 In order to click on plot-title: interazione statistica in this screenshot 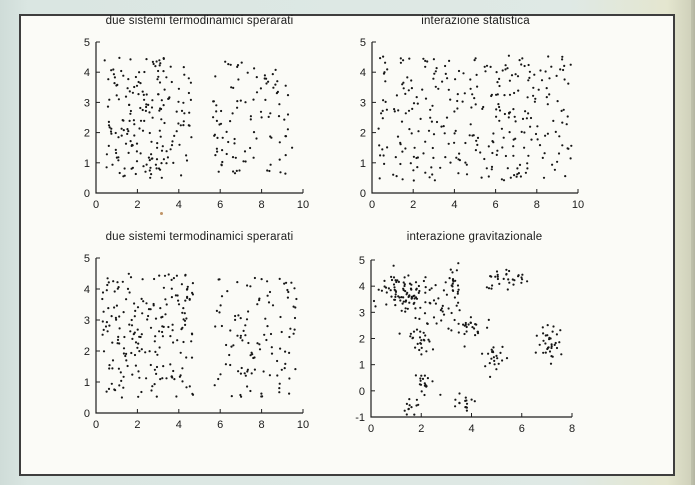, I will do `click(475, 21)`.